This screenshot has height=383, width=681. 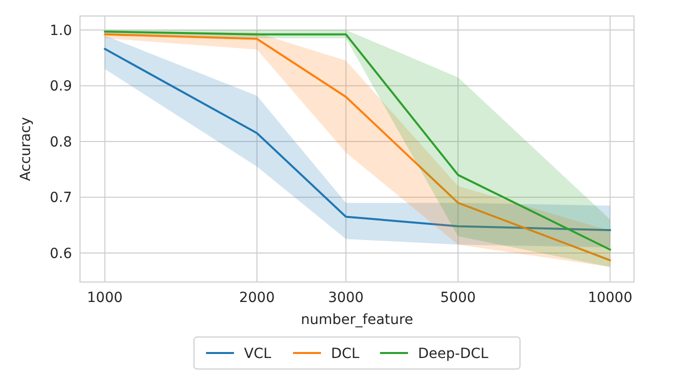 What do you see at coordinates (61, 30) in the screenshot?
I see `y-tick-label: 1.0` at bounding box center [61, 30].